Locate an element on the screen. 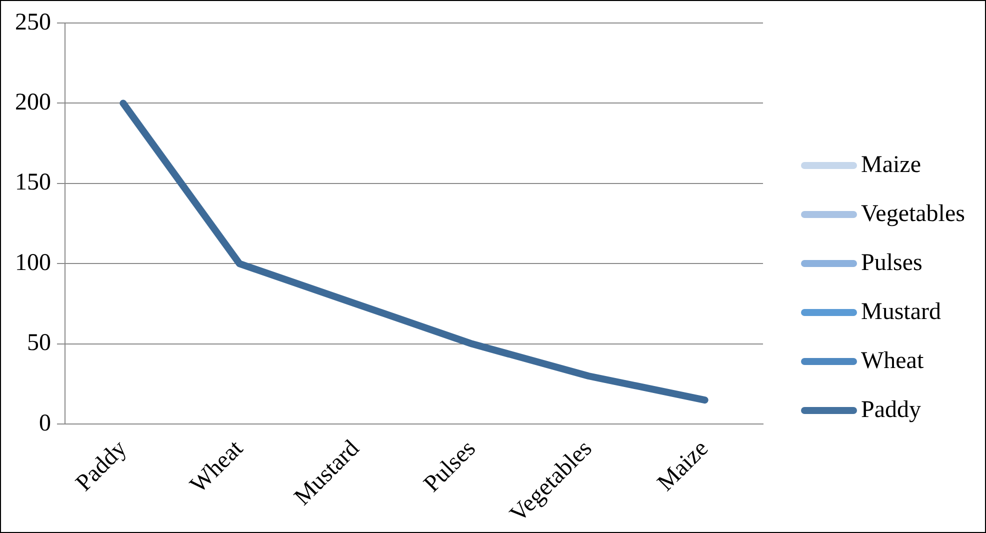 This screenshot has height=533, width=986. y-tick-label: 50 is located at coordinates (39, 343).